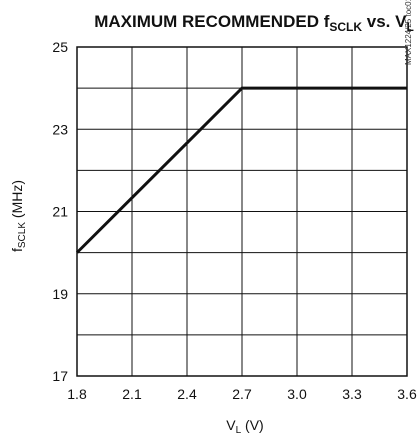  What do you see at coordinates (17, 250) in the screenshot?
I see `y-axis-label-main: f` at bounding box center [17, 250].